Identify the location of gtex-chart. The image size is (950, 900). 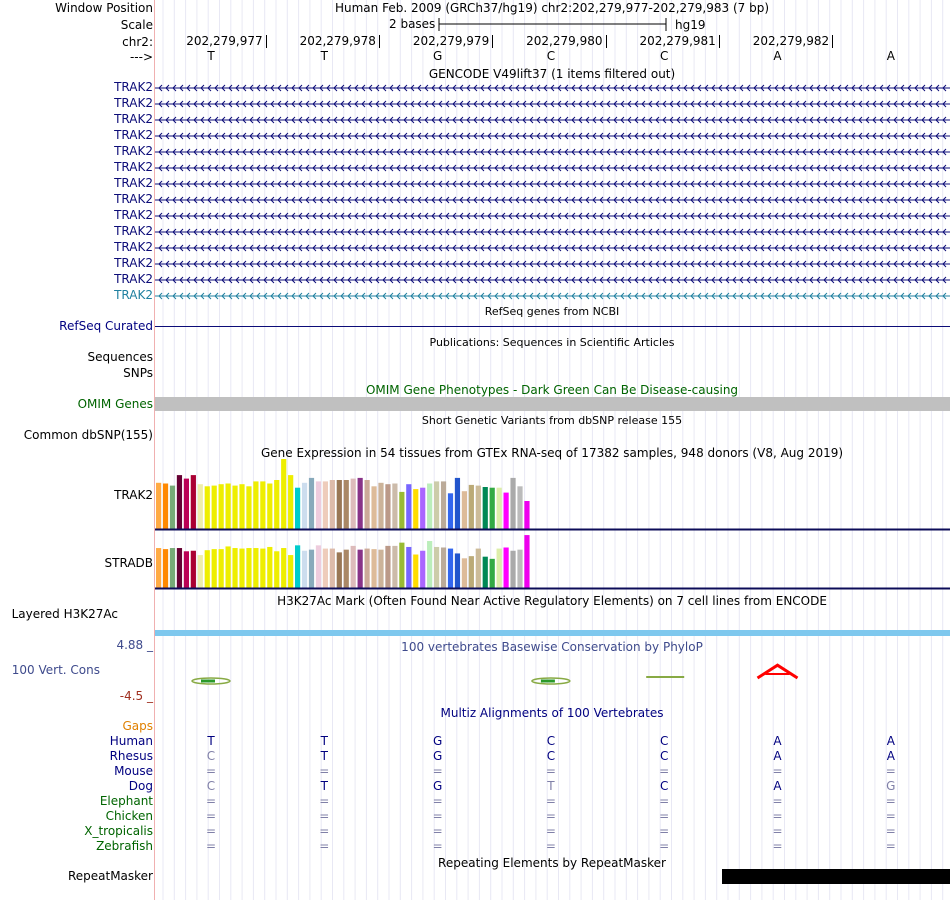
(552, 522).